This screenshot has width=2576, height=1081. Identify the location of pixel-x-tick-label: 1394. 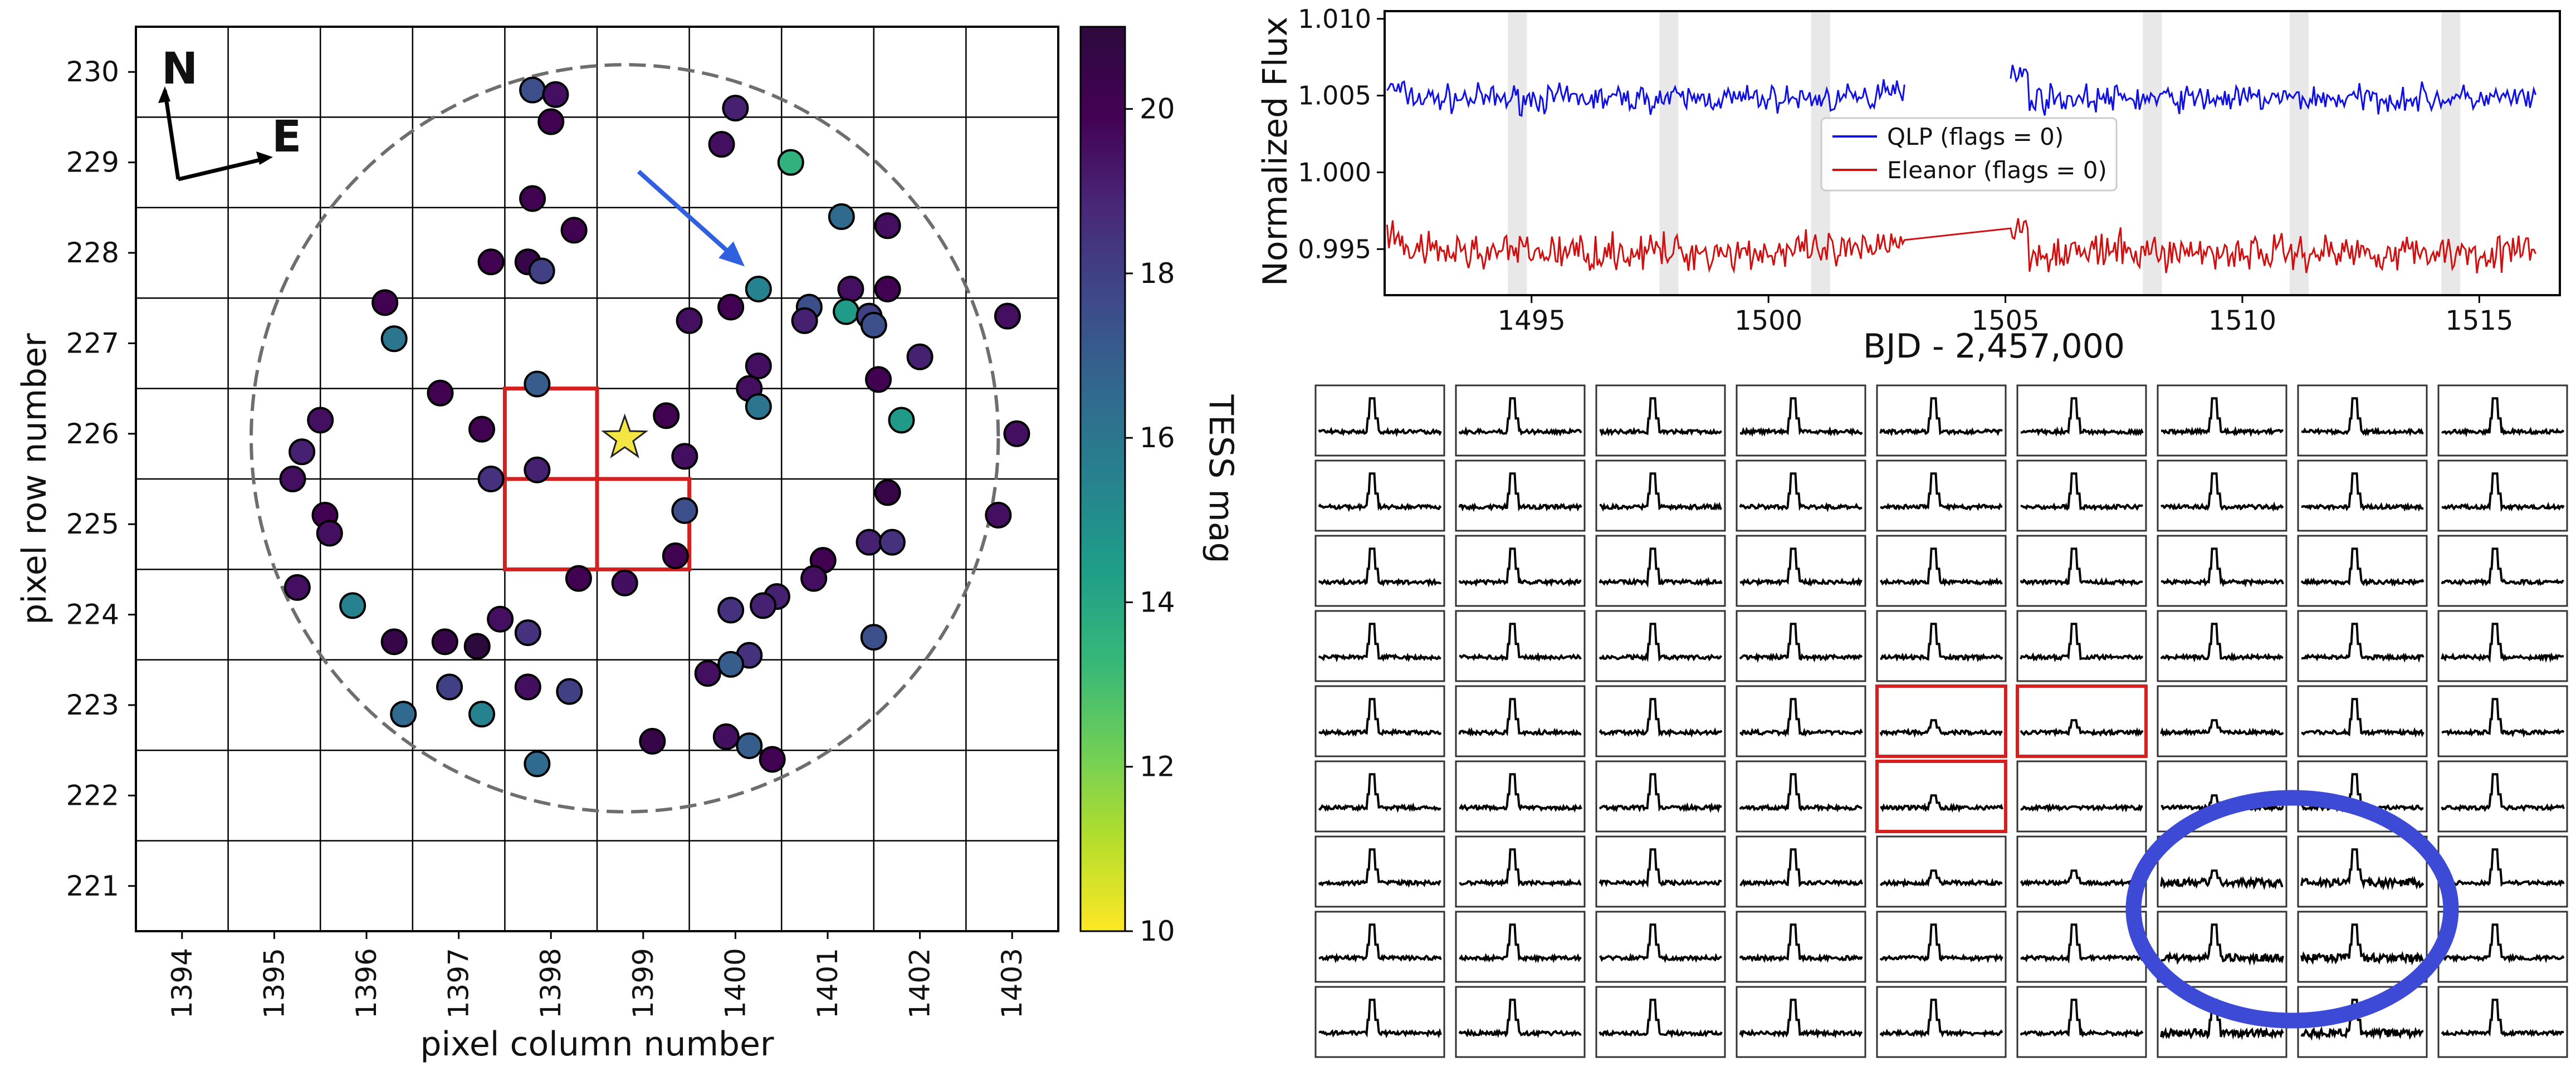
(182, 983).